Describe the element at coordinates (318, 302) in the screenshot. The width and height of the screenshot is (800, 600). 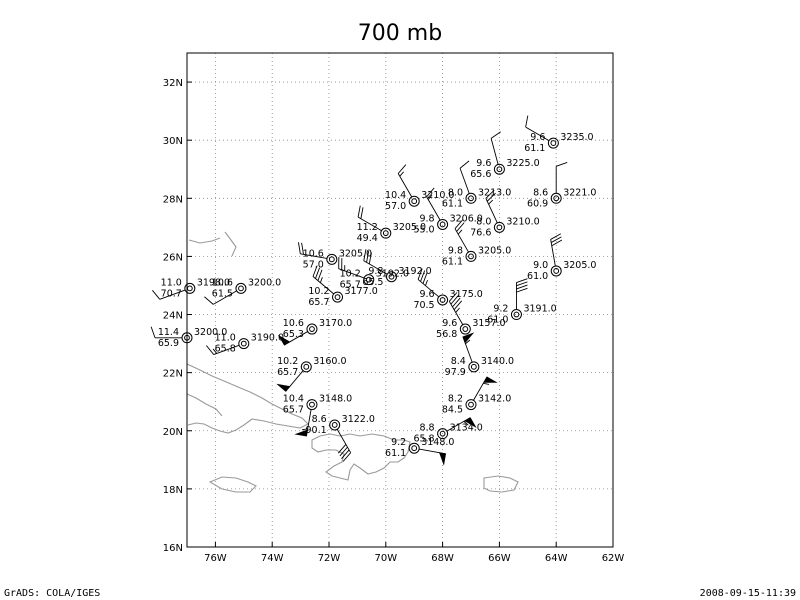
I see `station-humidity: 65.7` at that location.